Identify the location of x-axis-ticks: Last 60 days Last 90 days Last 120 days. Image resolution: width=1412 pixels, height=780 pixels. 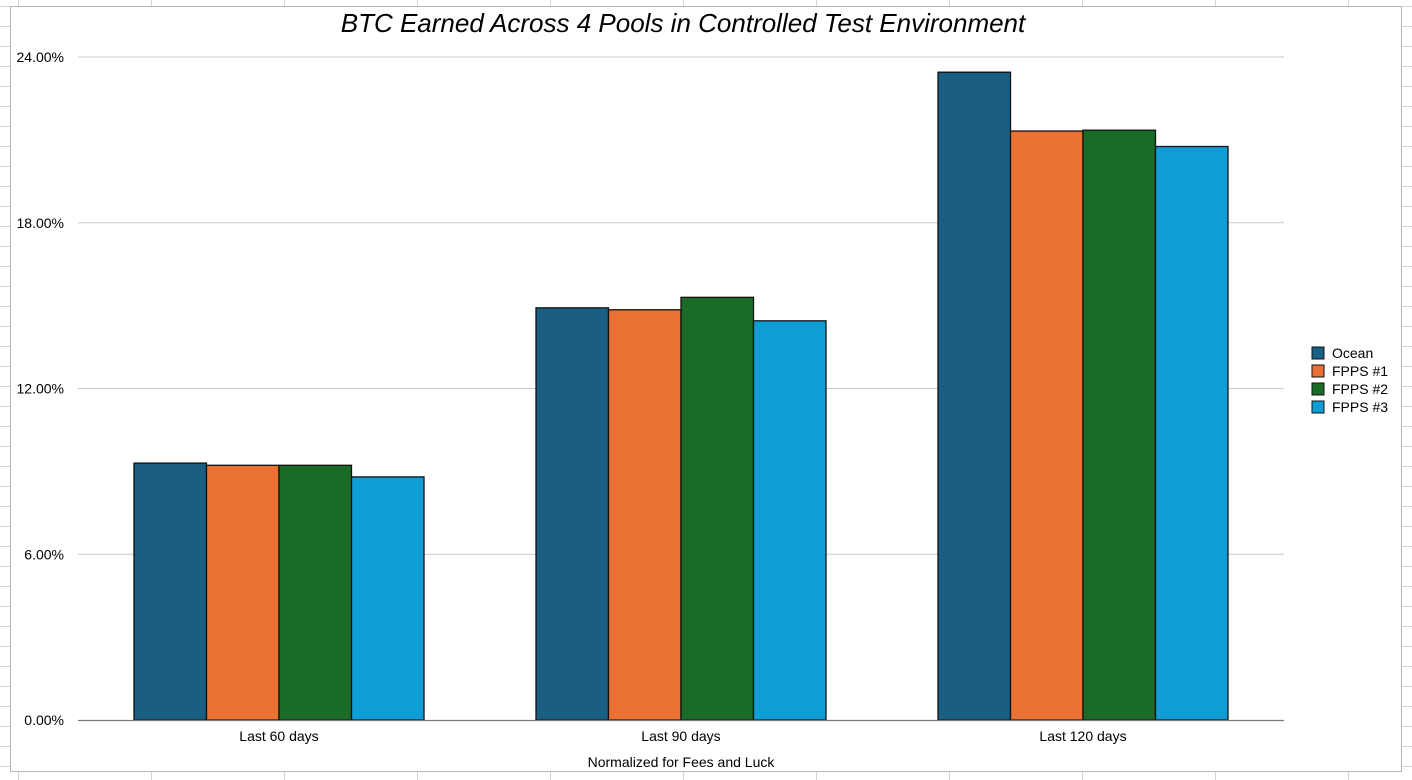
(682, 736).